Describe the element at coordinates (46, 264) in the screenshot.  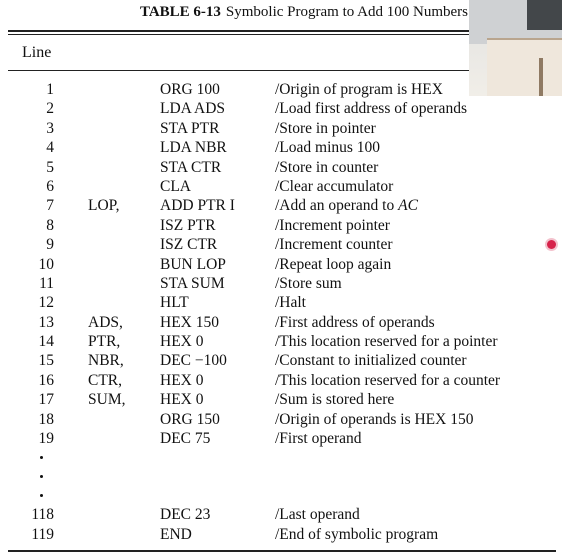
I see `line-number-text: 10` at that location.